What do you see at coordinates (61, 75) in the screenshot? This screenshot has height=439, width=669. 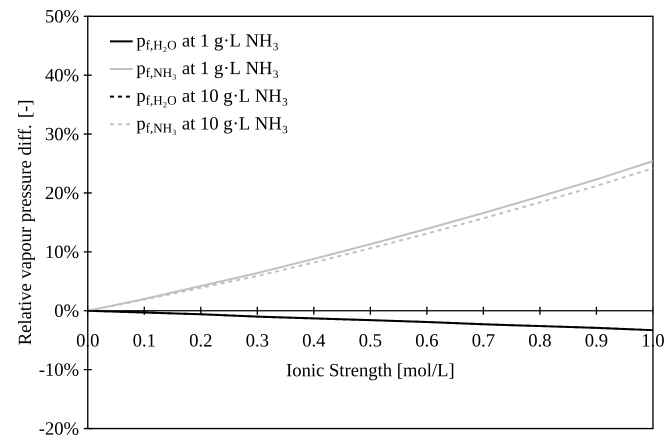 I see `y-tick-label: 40%` at bounding box center [61, 75].